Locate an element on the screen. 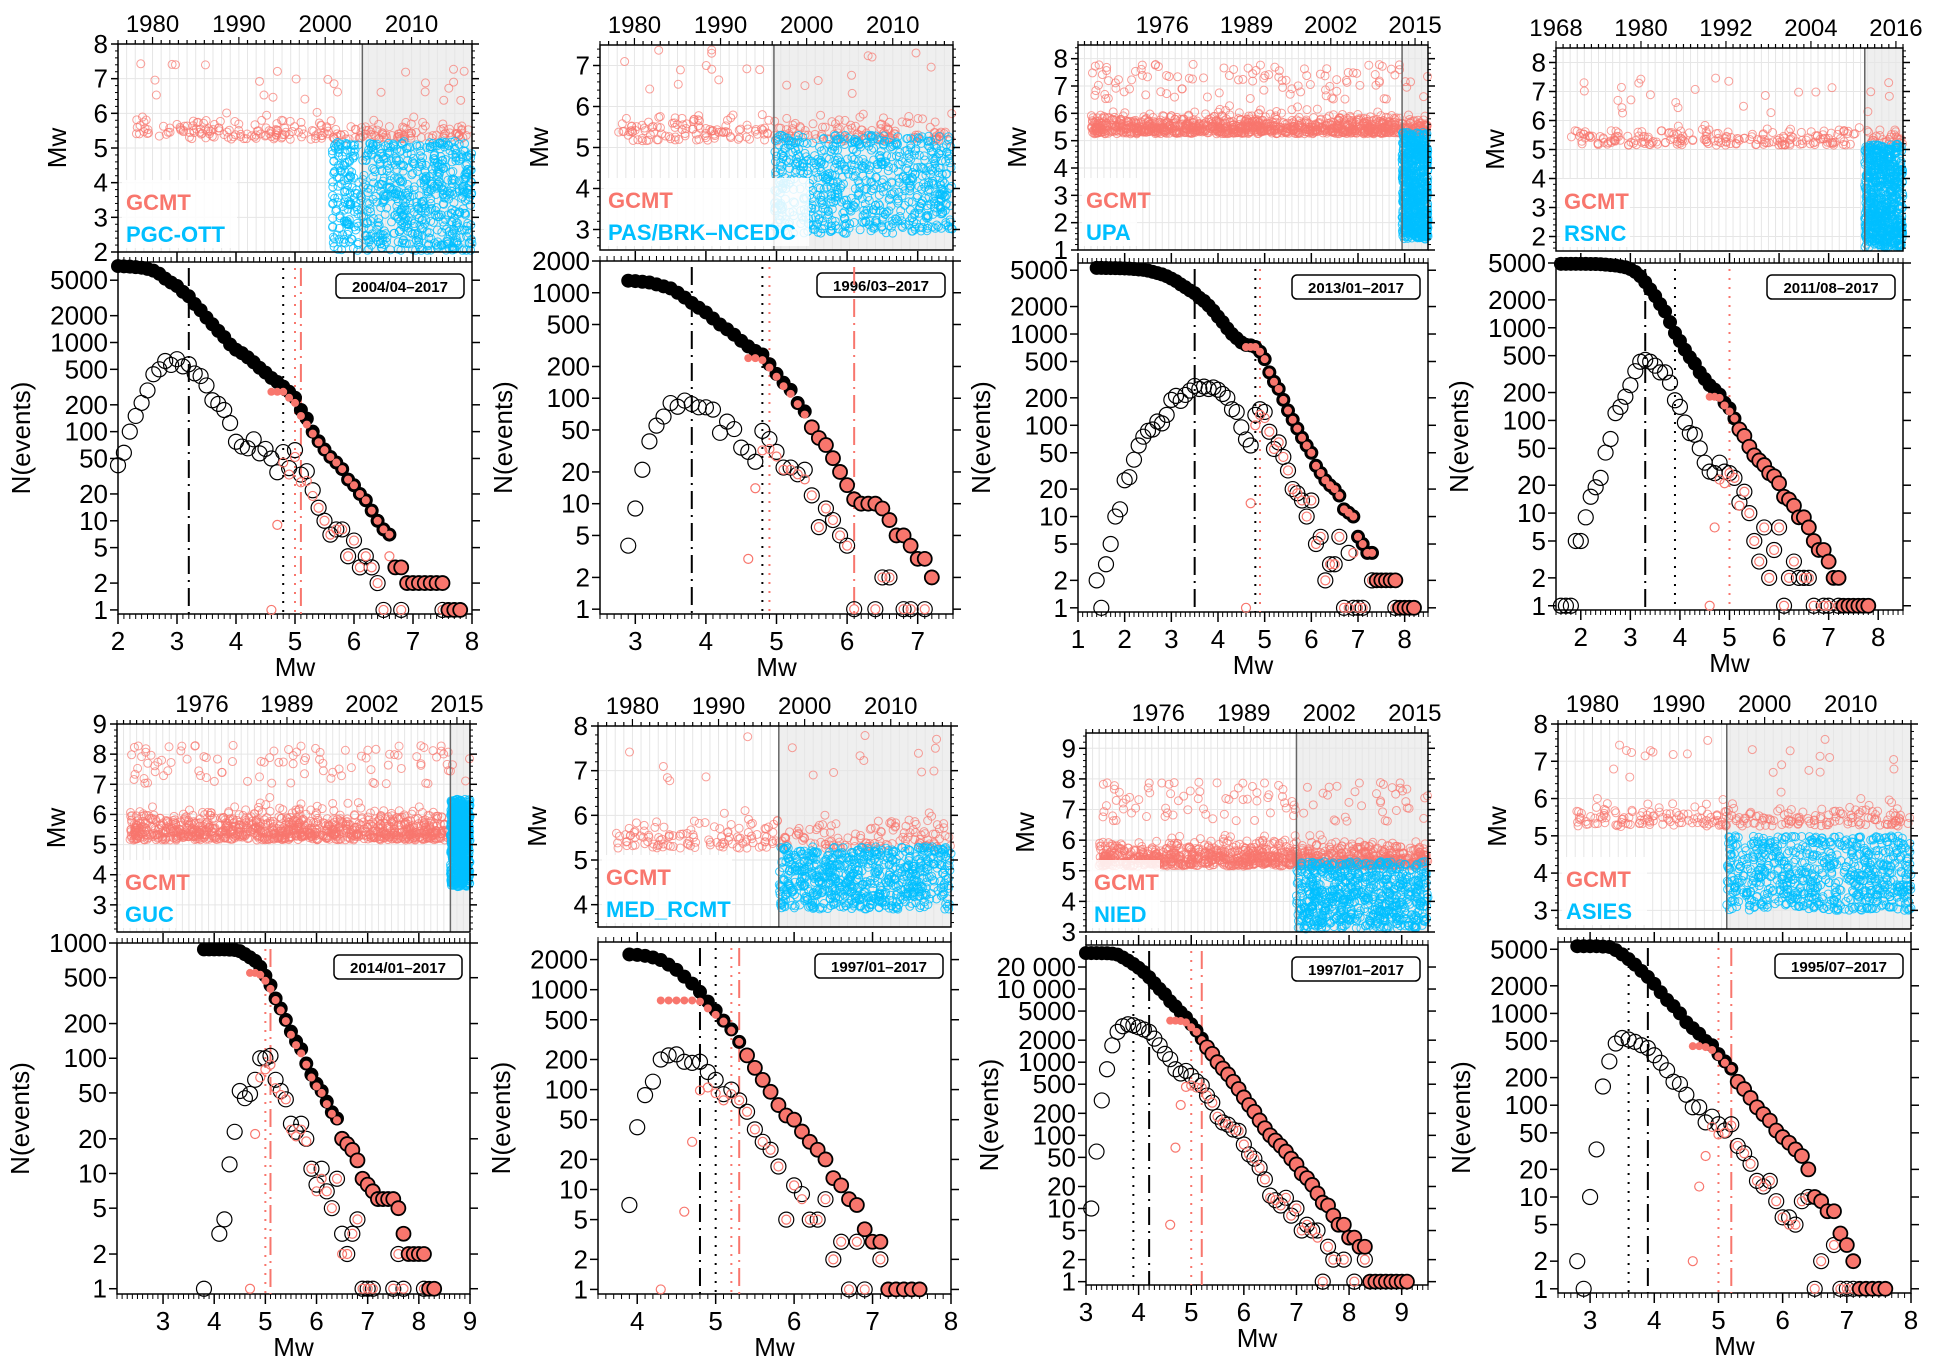 The image size is (1939, 1368). year-tick-label: 2000 is located at coordinates (325, 24).